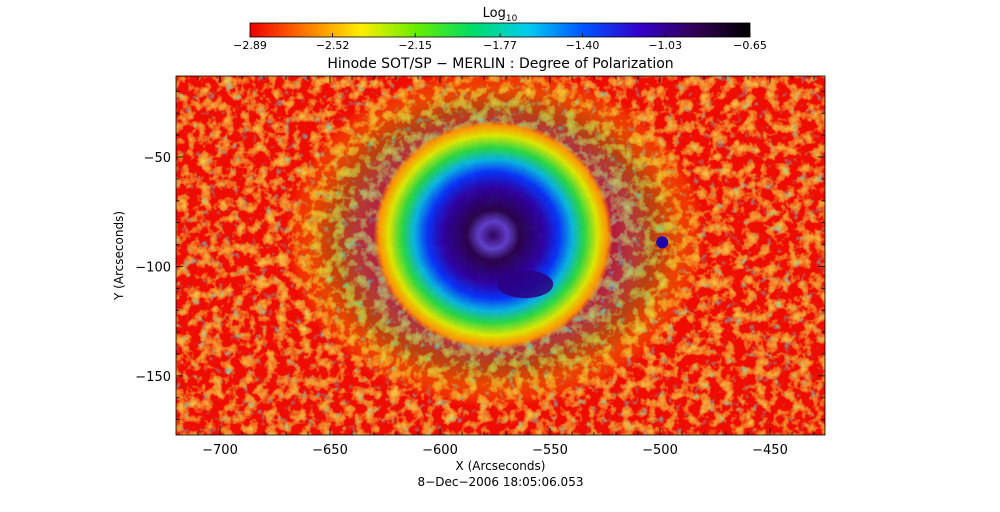 Image resolution: width=1000 pixels, height=512 pixels. What do you see at coordinates (750, 45) in the screenshot?
I see `colorbar-tick-label: −0.65` at bounding box center [750, 45].